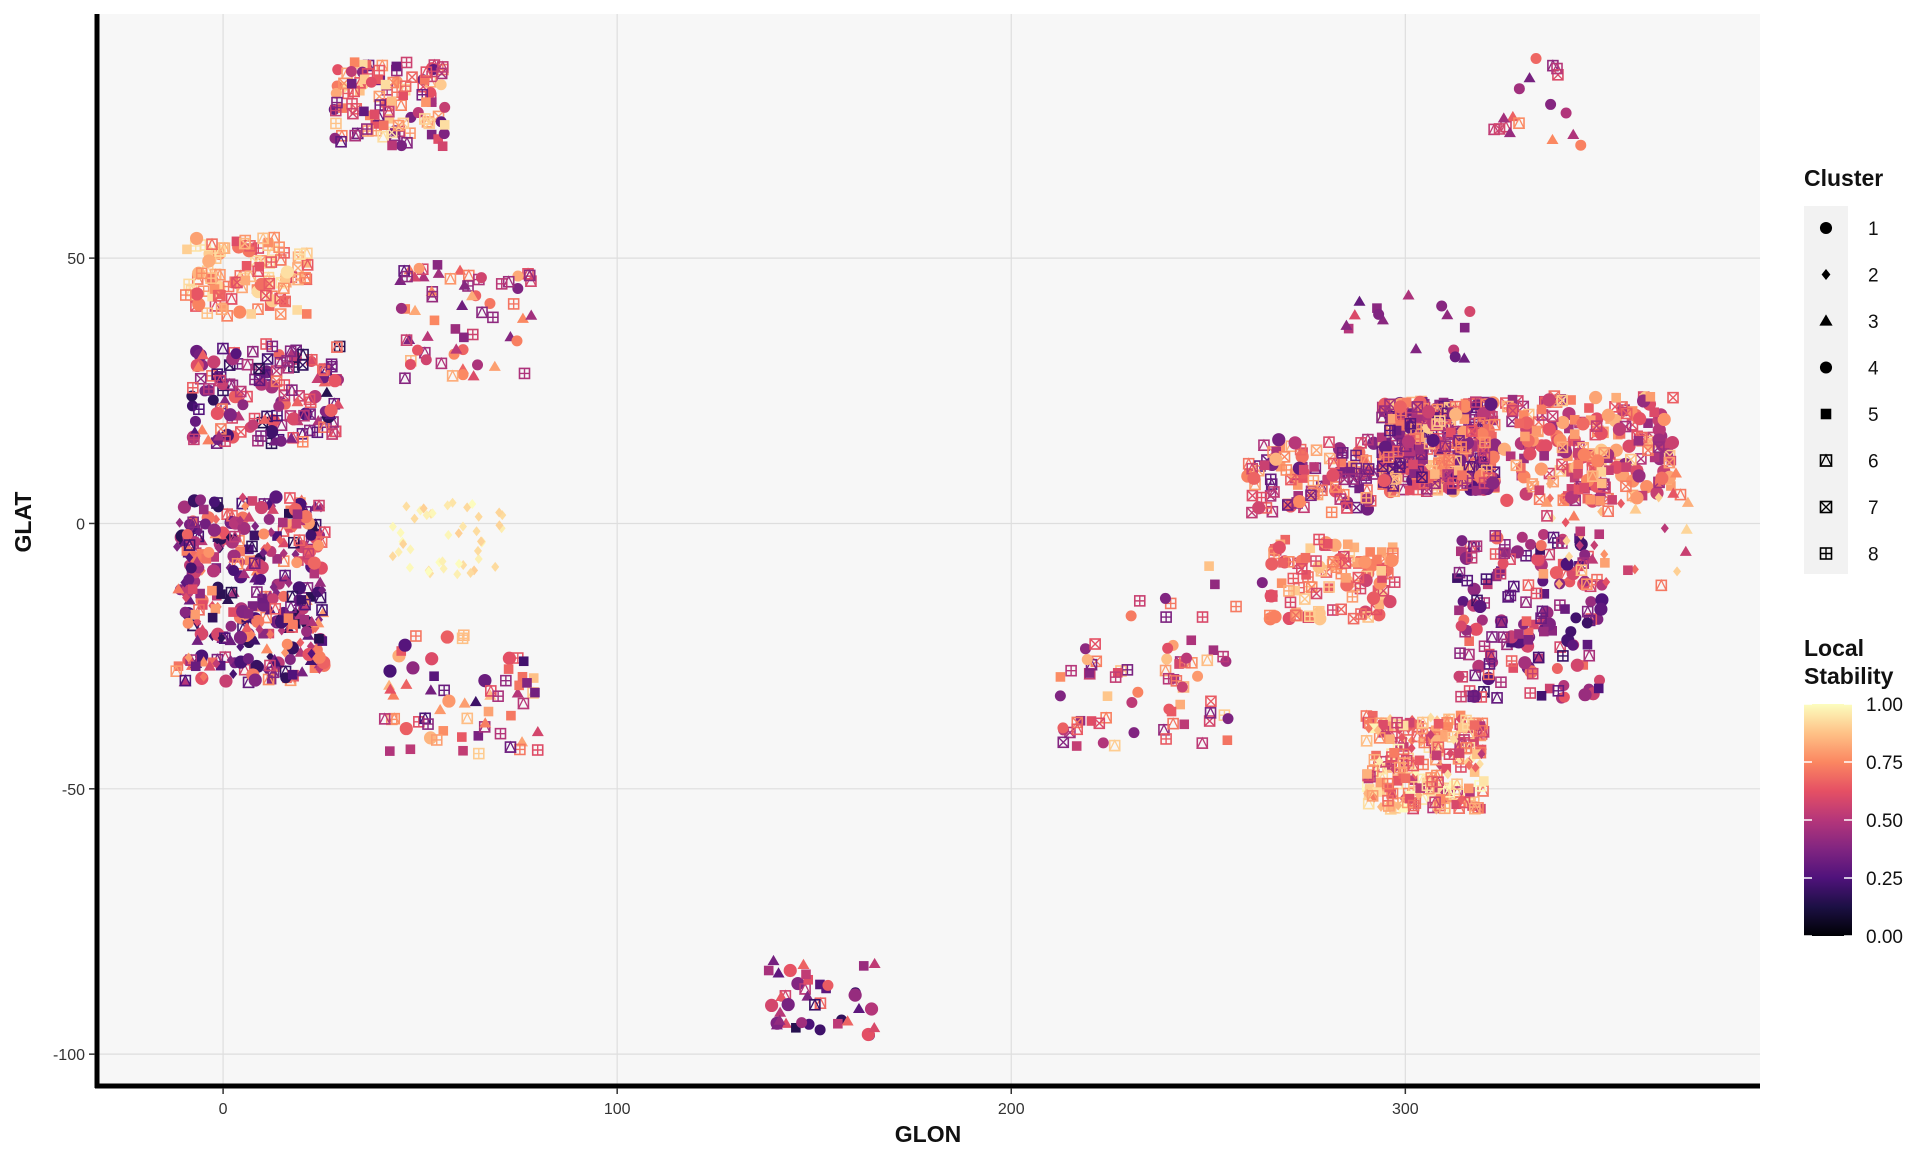  What do you see at coordinates (1853, 791) in the screenshot?
I see `stability-legend: Local Stability 1.000.750.500.250.00` at bounding box center [1853, 791].